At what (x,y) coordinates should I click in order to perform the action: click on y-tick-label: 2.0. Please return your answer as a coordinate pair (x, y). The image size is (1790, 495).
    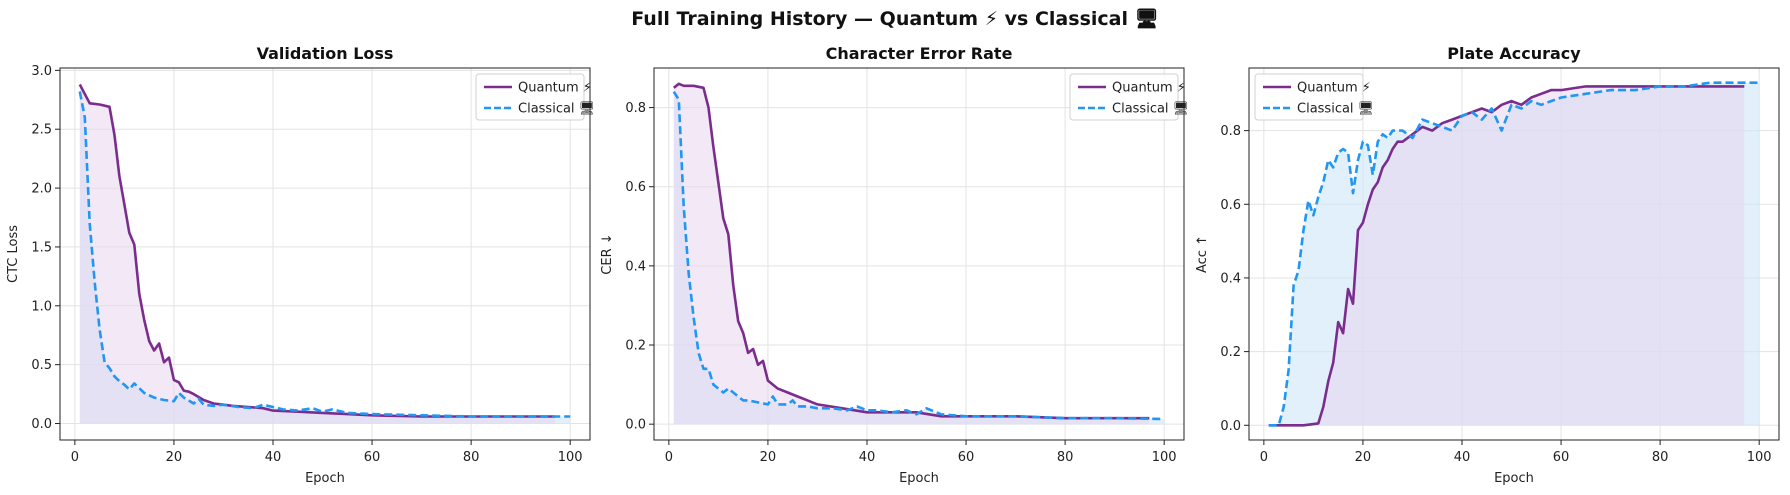
    Looking at the image, I should click on (41, 189).